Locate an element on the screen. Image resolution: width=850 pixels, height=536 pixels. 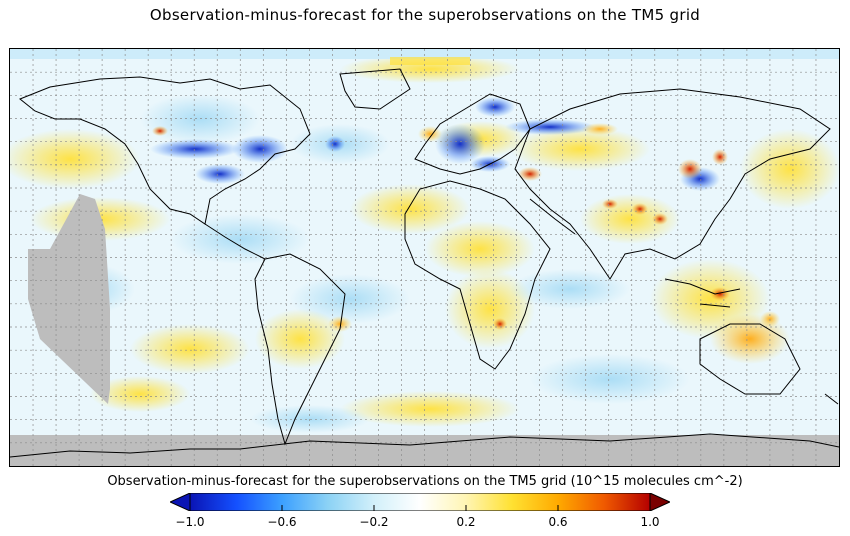
colorbar-tick-label: −0.2 is located at coordinates (374, 522).